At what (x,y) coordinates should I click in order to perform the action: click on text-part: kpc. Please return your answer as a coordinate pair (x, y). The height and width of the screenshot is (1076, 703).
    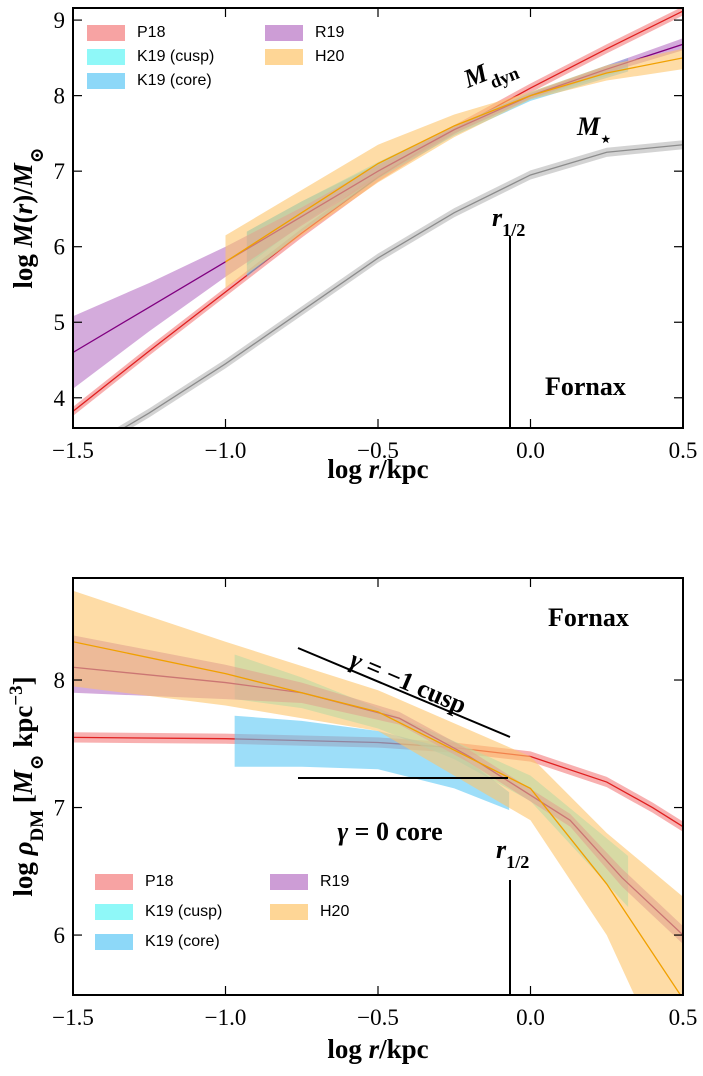
    Looking at the image, I should click on (23, 730).